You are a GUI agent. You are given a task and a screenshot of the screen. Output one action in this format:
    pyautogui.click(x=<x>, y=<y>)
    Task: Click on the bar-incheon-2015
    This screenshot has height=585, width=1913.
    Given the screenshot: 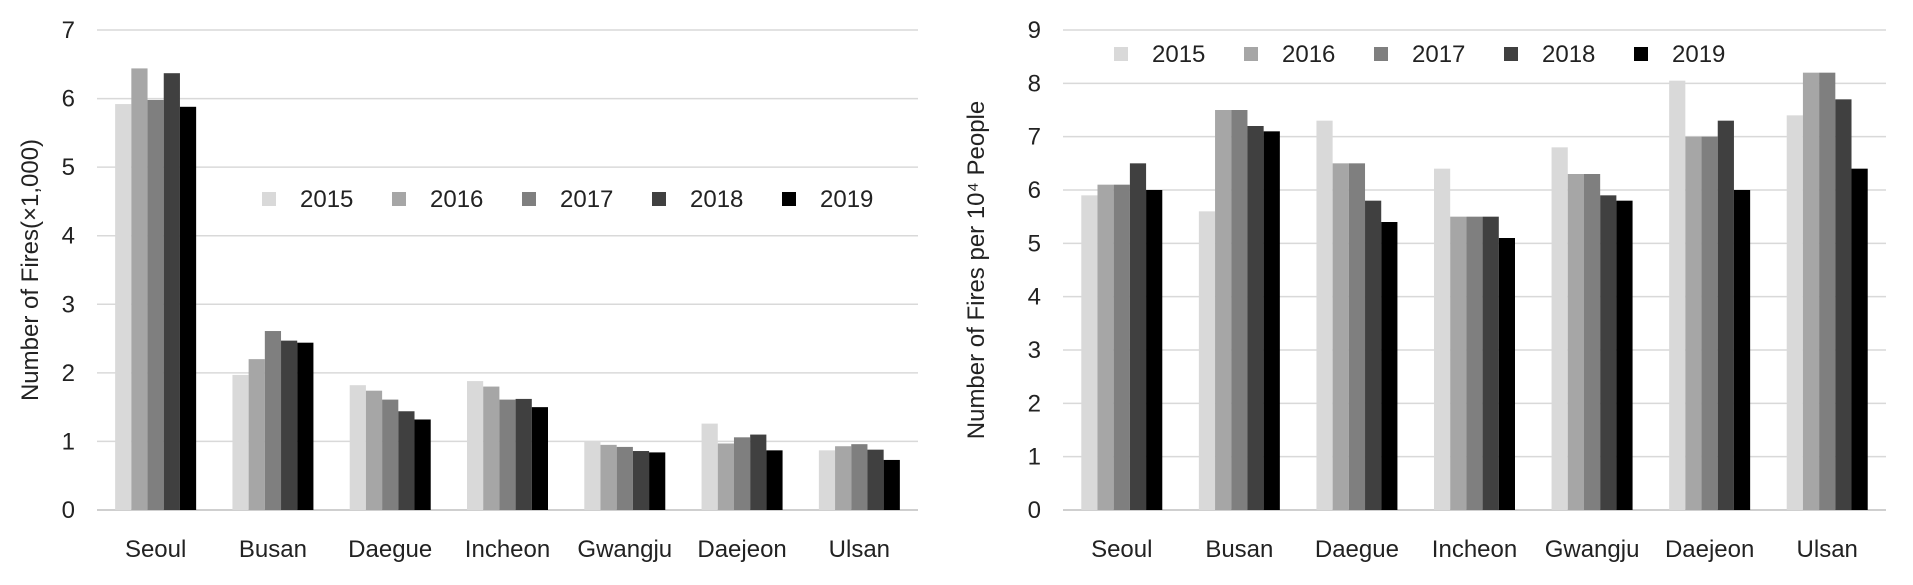 What is the action you would take?
    pyautogui.click(x=475, y=445)
    